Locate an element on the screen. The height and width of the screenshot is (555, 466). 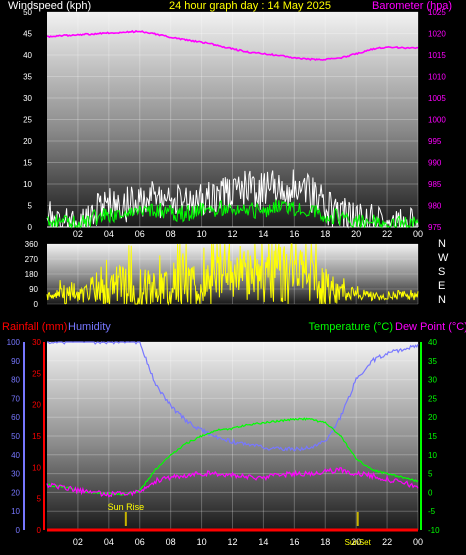
barometer-line is located at coordinates (232, 45).